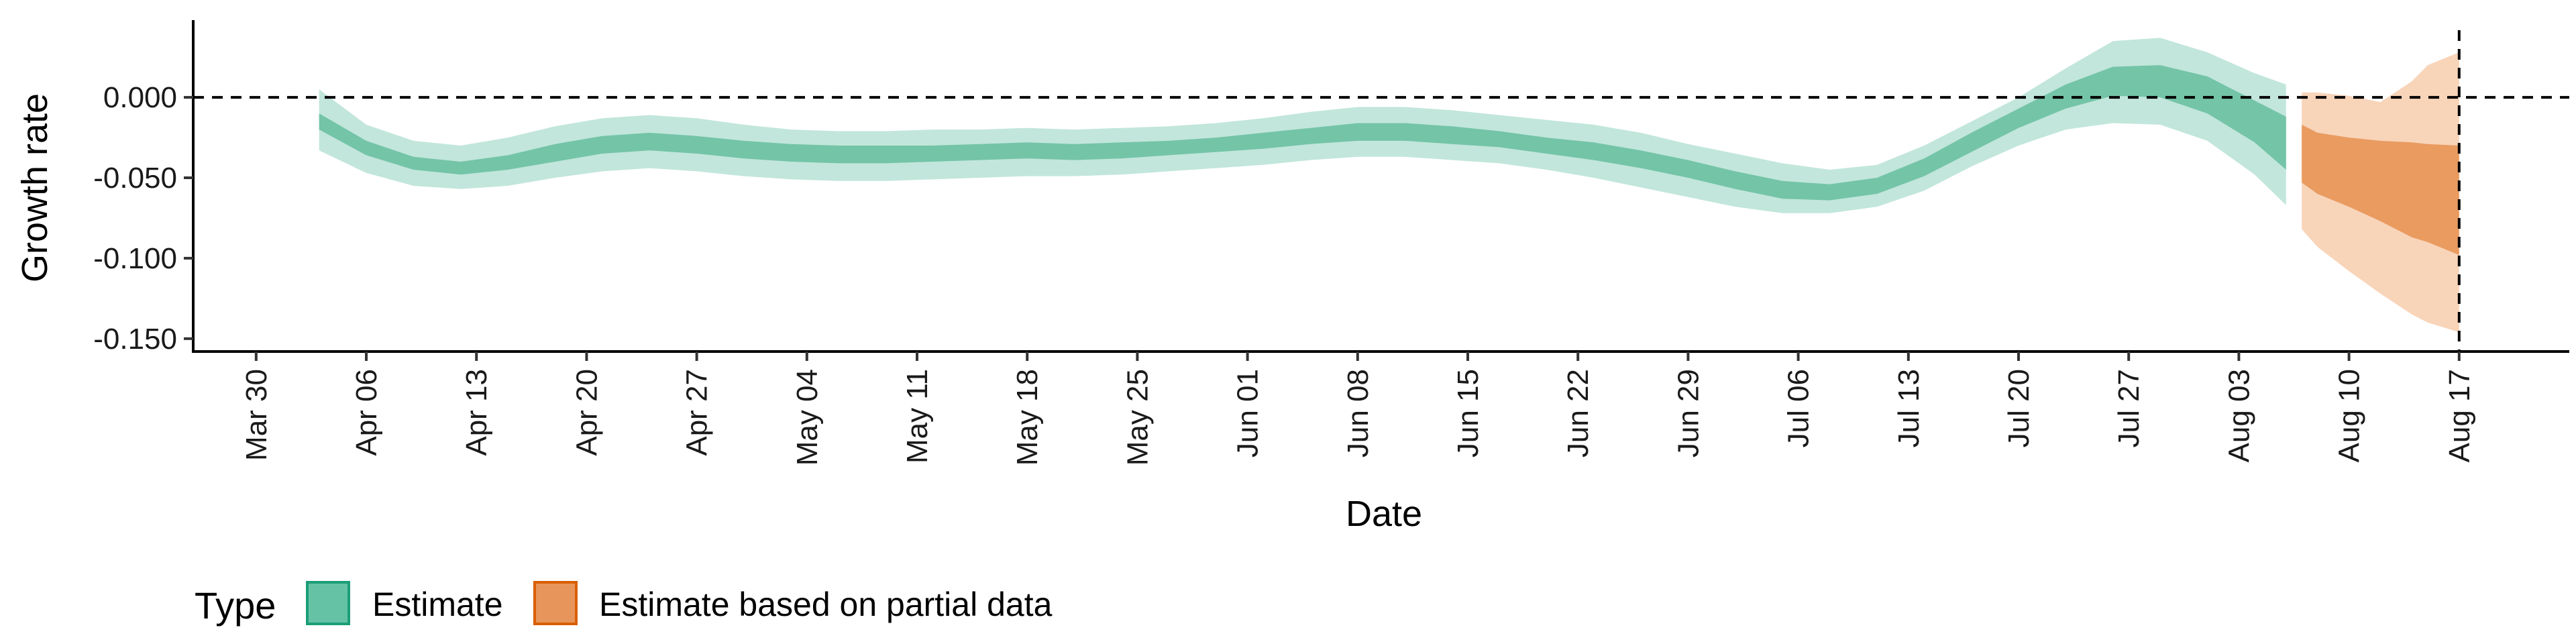 The width and height of the screenshot is (2576, 644). What do you see at coordinates (586, 412) in the screenshot?
I see `x-tick-label: Apr 20` at bounding box center [586, 412].